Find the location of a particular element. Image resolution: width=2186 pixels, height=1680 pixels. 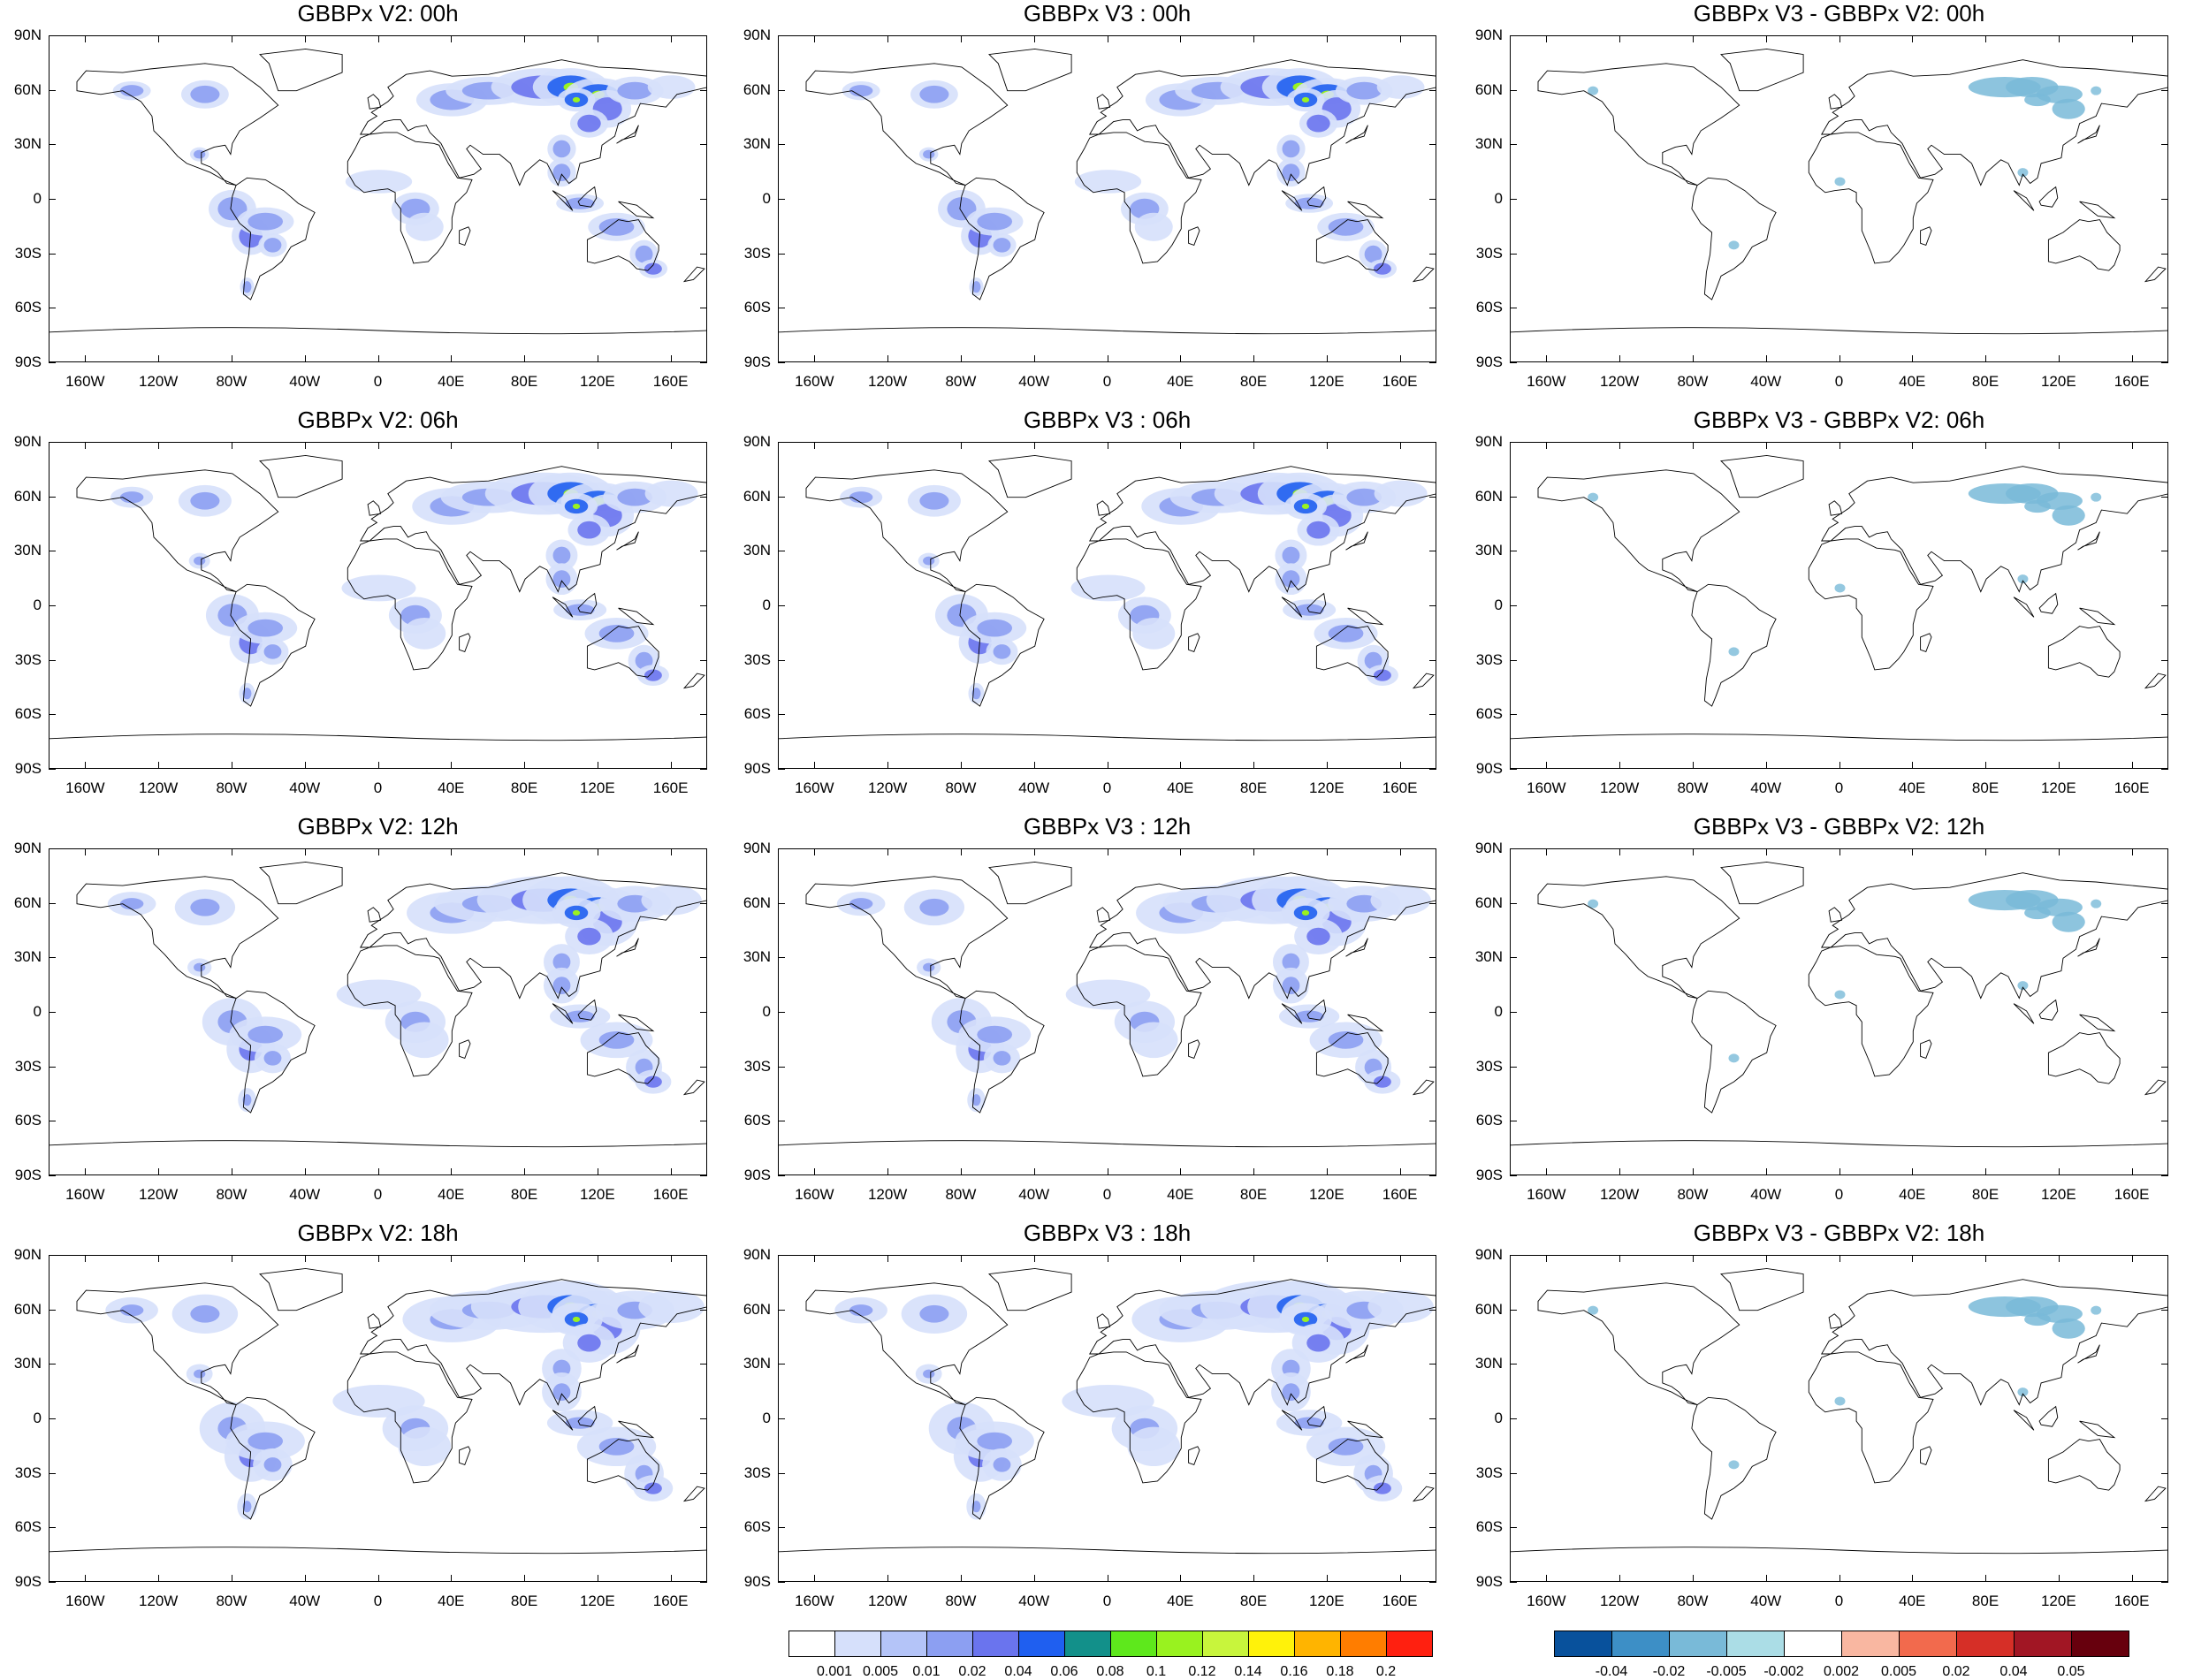

longitude-label: 160W is located at coordinates (1546, 381).